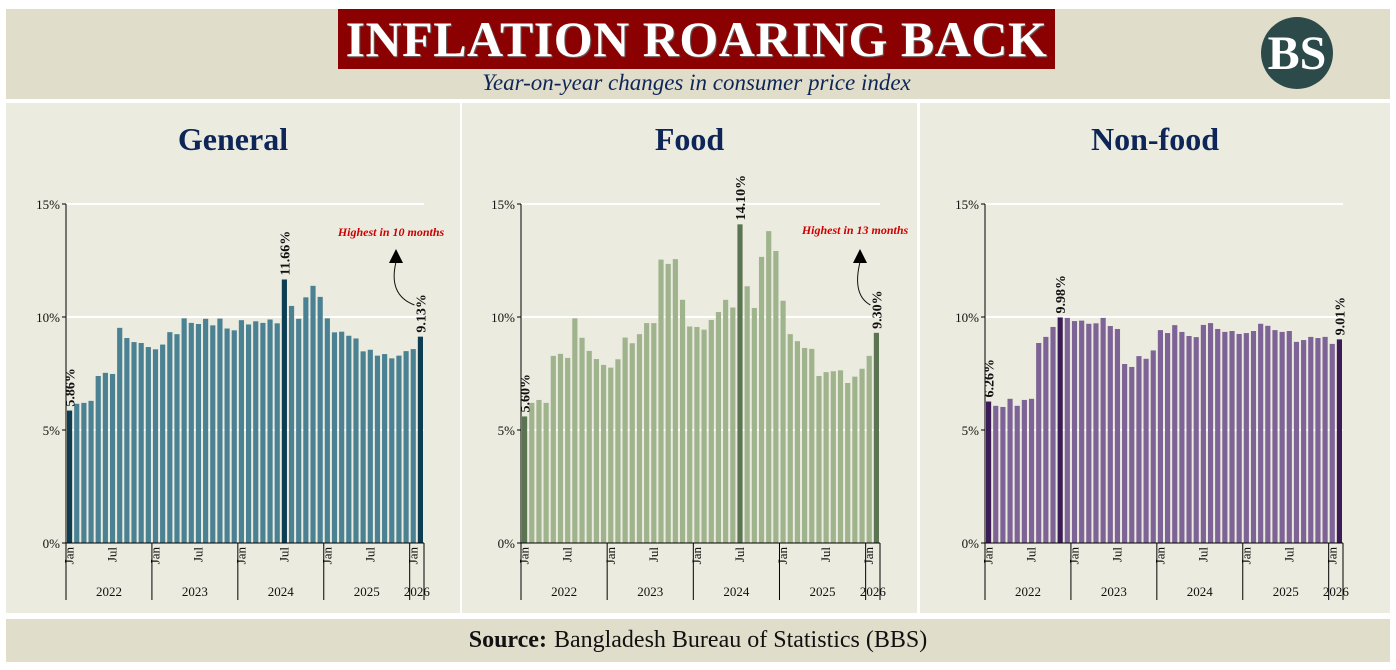 This screenshot has width=1396, height=670. Describe the element at coordinates (696, 39) in the screenshot. I see `title-banner: INFLATION ROARING BACK` at that location.